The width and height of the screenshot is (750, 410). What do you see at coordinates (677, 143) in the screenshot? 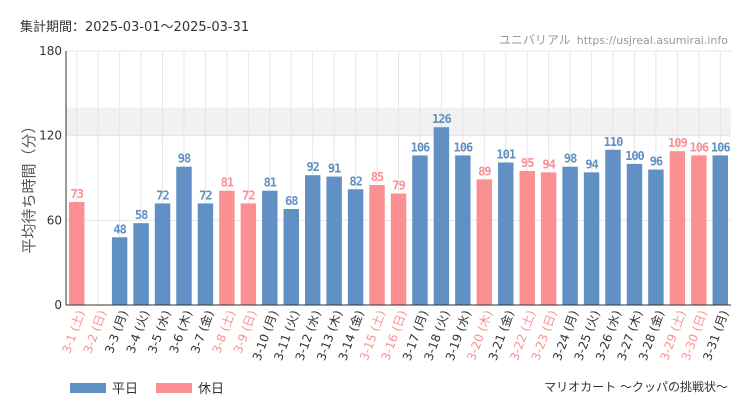
I see `data-label: 109` at bounding box center [677, 143].